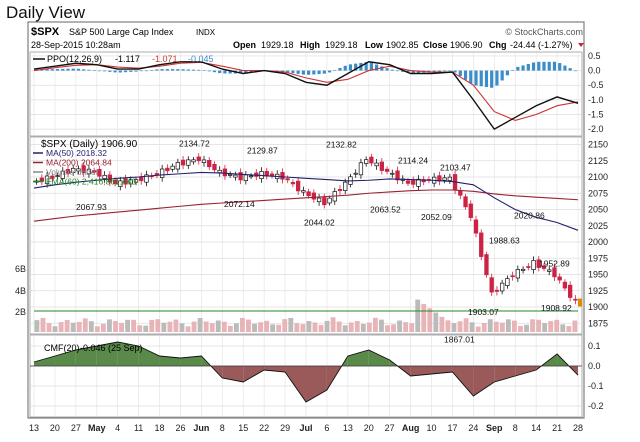 Image resolution: width=640 pixels, height=442 pixels. What do you see at coordinates (264, 428) in the screenshot?
I see `x-tick-label: 22` at bounding box center [264, 428].